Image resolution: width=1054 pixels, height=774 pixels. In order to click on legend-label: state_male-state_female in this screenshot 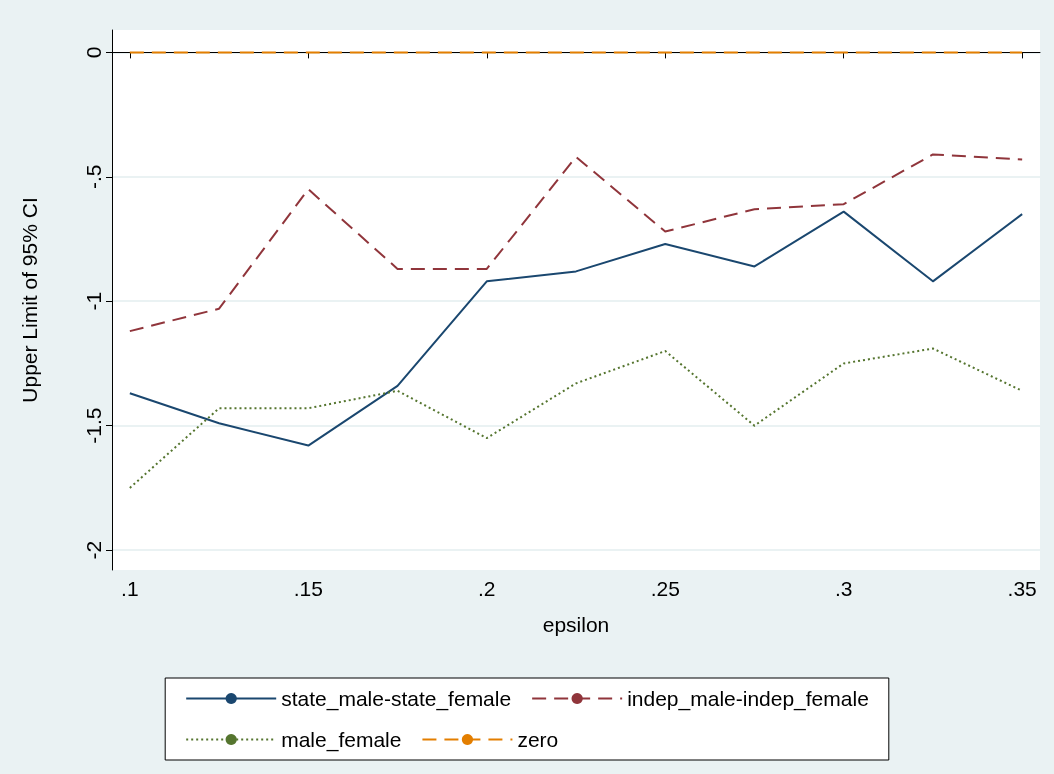, I will do `click(396, 699)`.